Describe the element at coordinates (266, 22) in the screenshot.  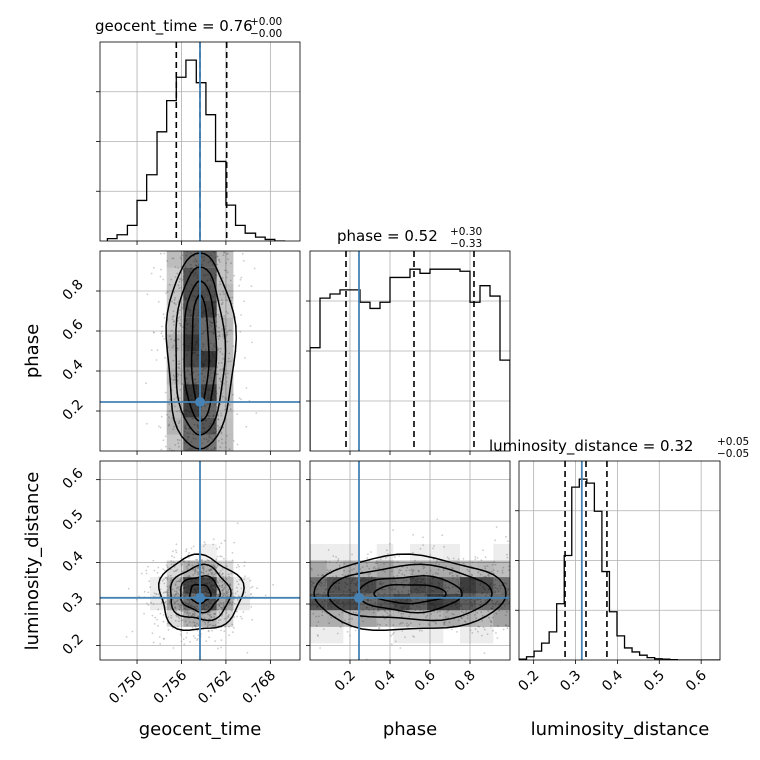
I see `title-geocent_time-plus: +0.00` at that location.